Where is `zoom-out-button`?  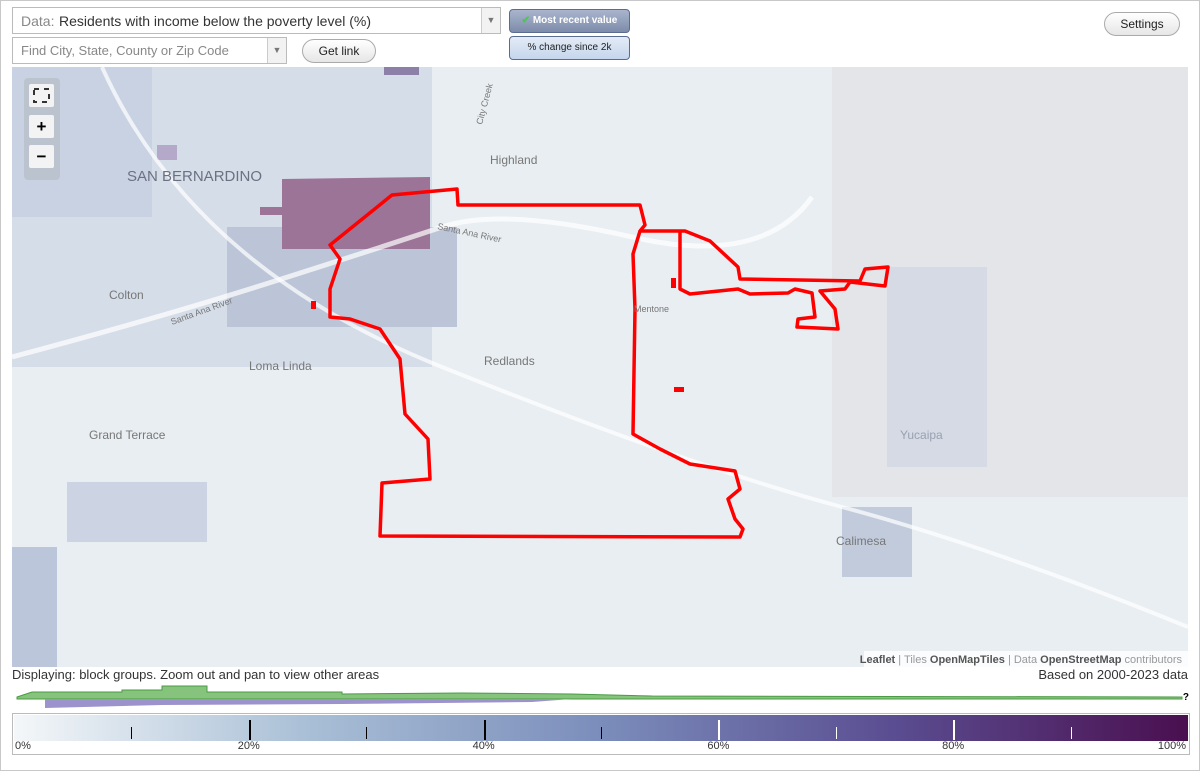 zoom-out-button is located at coordinates (41, 156).